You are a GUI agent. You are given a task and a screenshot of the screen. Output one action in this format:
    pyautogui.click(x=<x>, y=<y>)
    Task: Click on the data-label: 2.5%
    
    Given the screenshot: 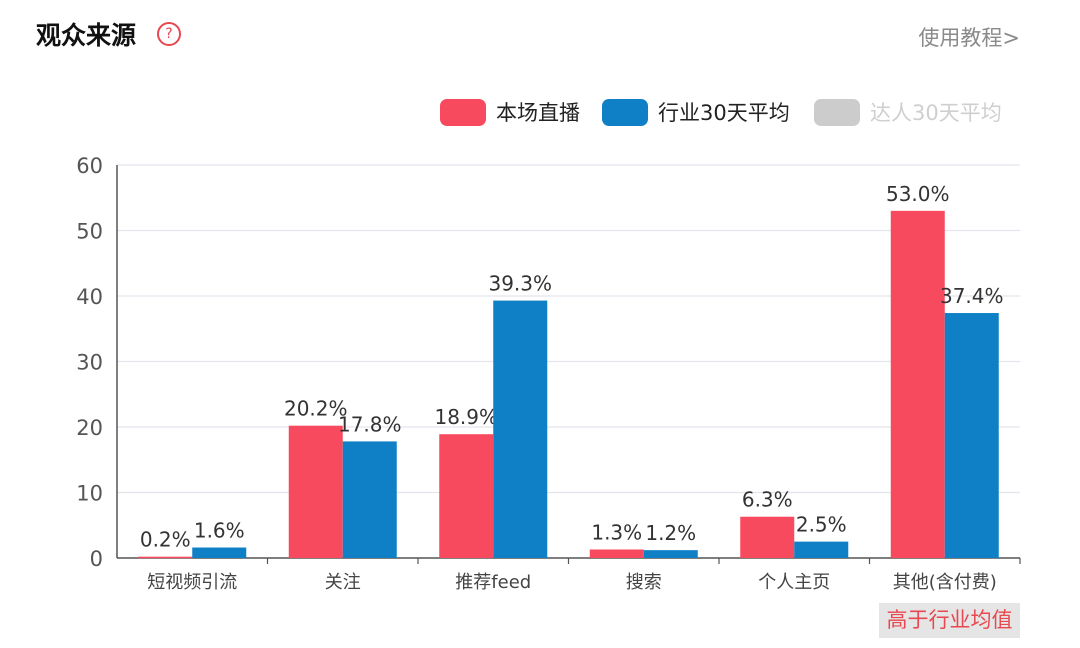 What is the action you would take?
    pyautogui.click(x=821, y=525)
    